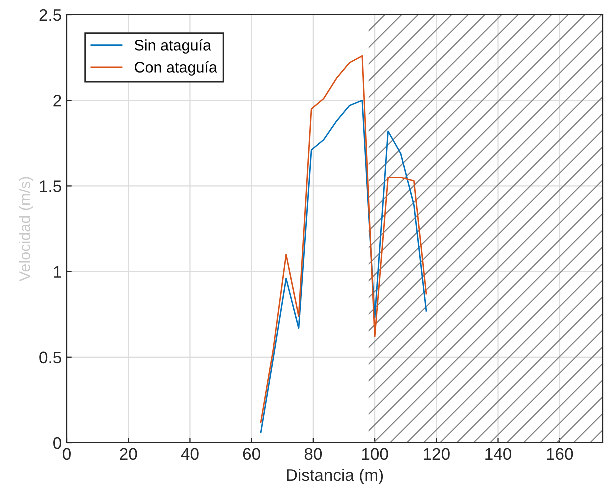 The height and width of the screenshot is (496, 604). I want to click on x-tick-label: 160, so click(560, 454).